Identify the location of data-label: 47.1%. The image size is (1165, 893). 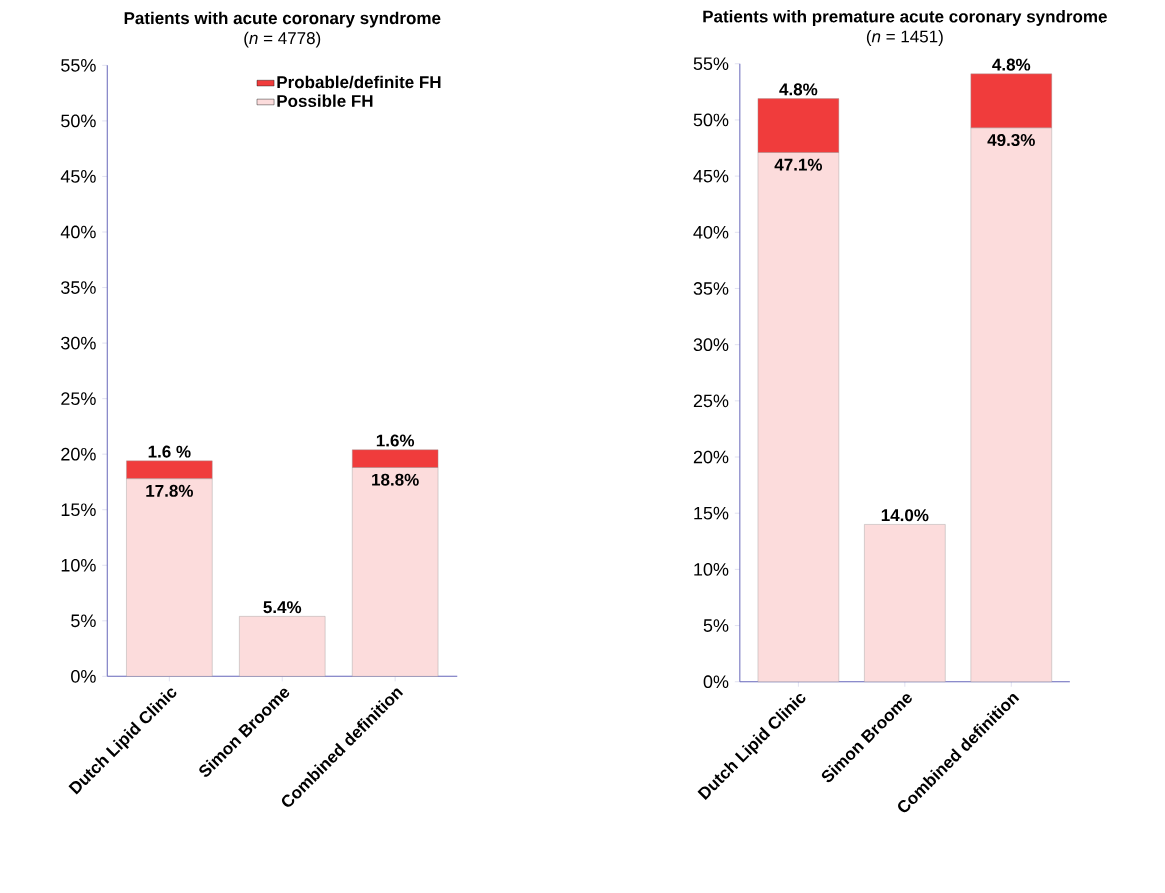
(798, 164).